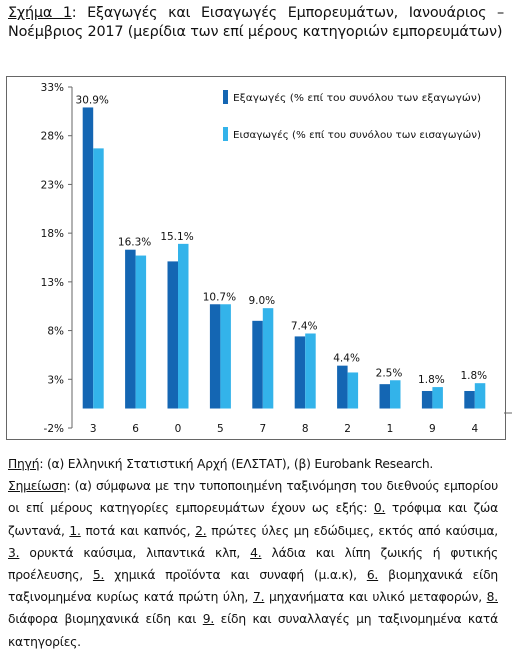 Image resolution: width=513 pixels, height=663 pixels. Describe the element at coordinates (432, 429) in the screenshot. I see `x-tick-label: 9` at that location.